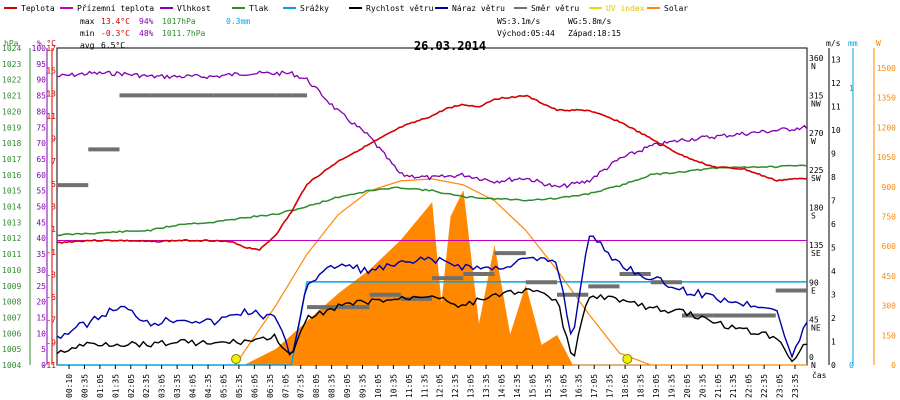 This screenshot has height=400, width=900. I want to click on axis-temp-tick: 15, so click(51, 71).